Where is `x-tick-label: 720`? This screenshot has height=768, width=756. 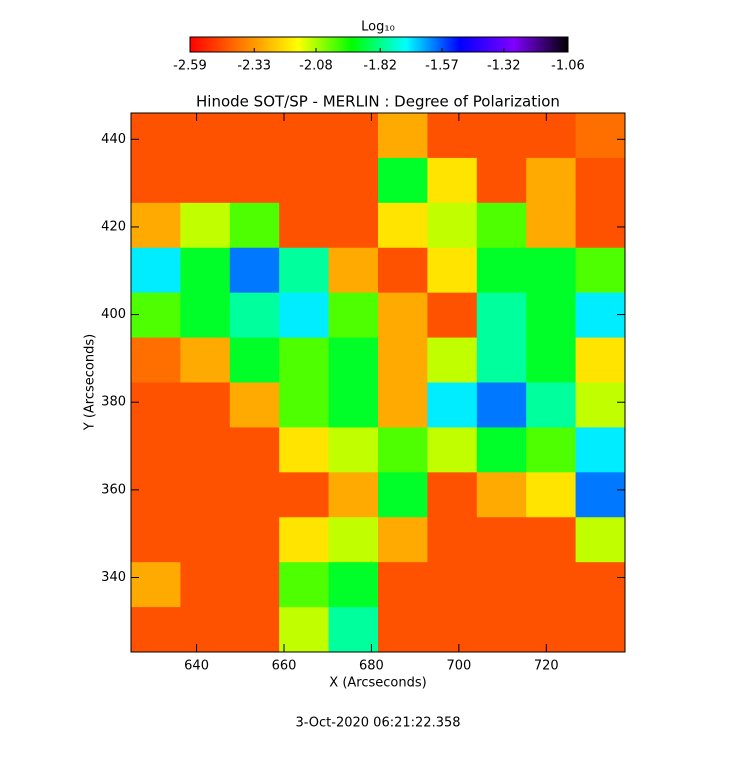
x-tick-label: 720 is located at coordinates (546, 666).